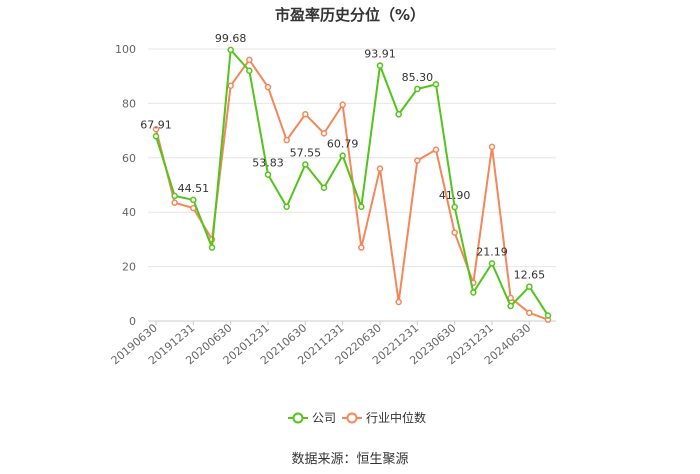 The height and width of the screenshot is (474, 700). What do you see at coordinates (530, 275) in the screenshot?
I see `data-label: 12.65` at bounding box center [530, 275].